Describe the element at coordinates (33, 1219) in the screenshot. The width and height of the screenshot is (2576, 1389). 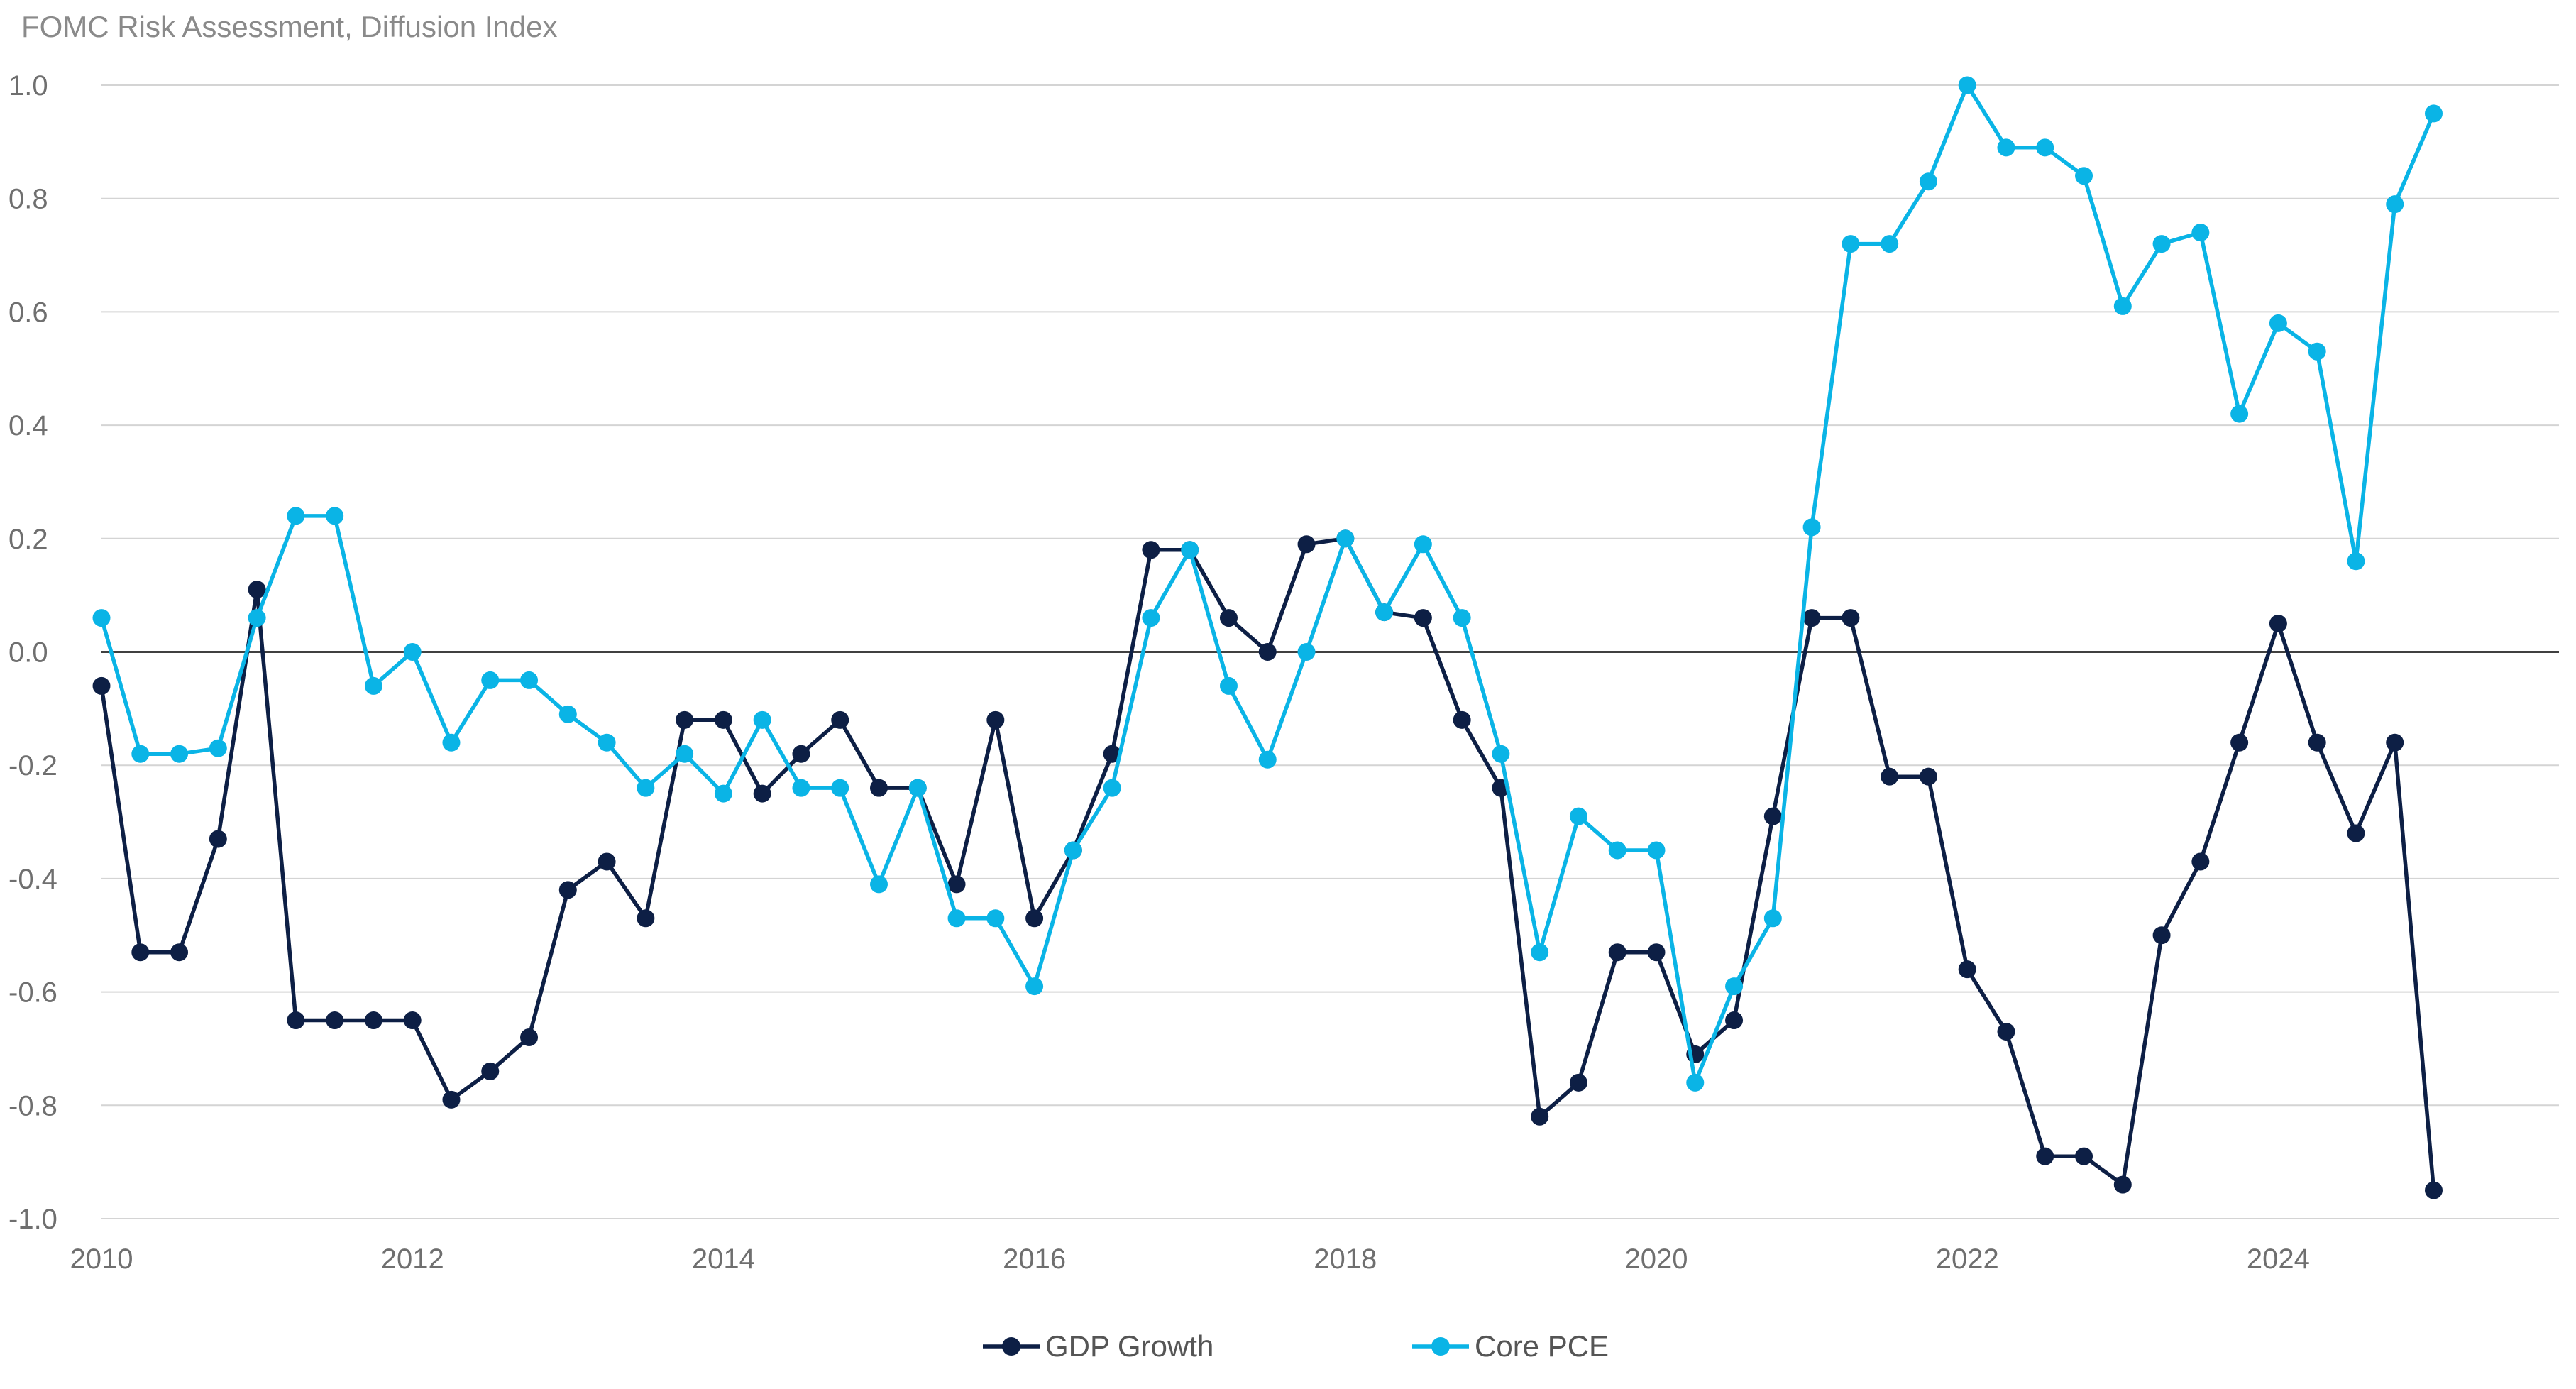
I see `y-tick-label: -1.0` at that location.